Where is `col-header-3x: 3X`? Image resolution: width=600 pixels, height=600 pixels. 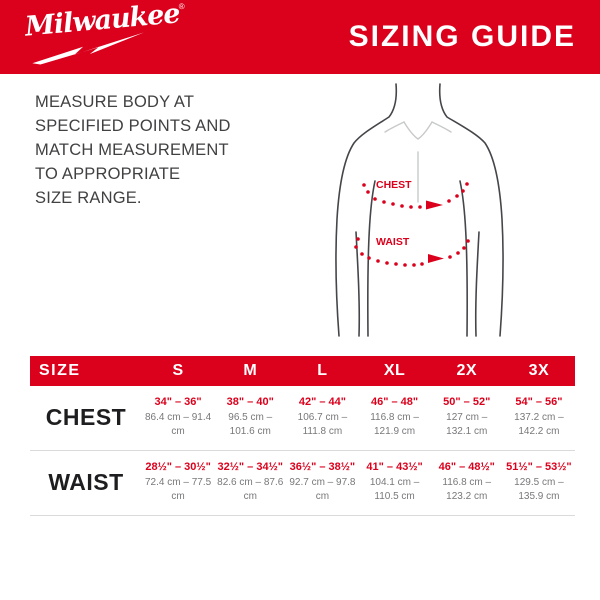 col-header-3x: 3X is located at coordinates (539, 370).